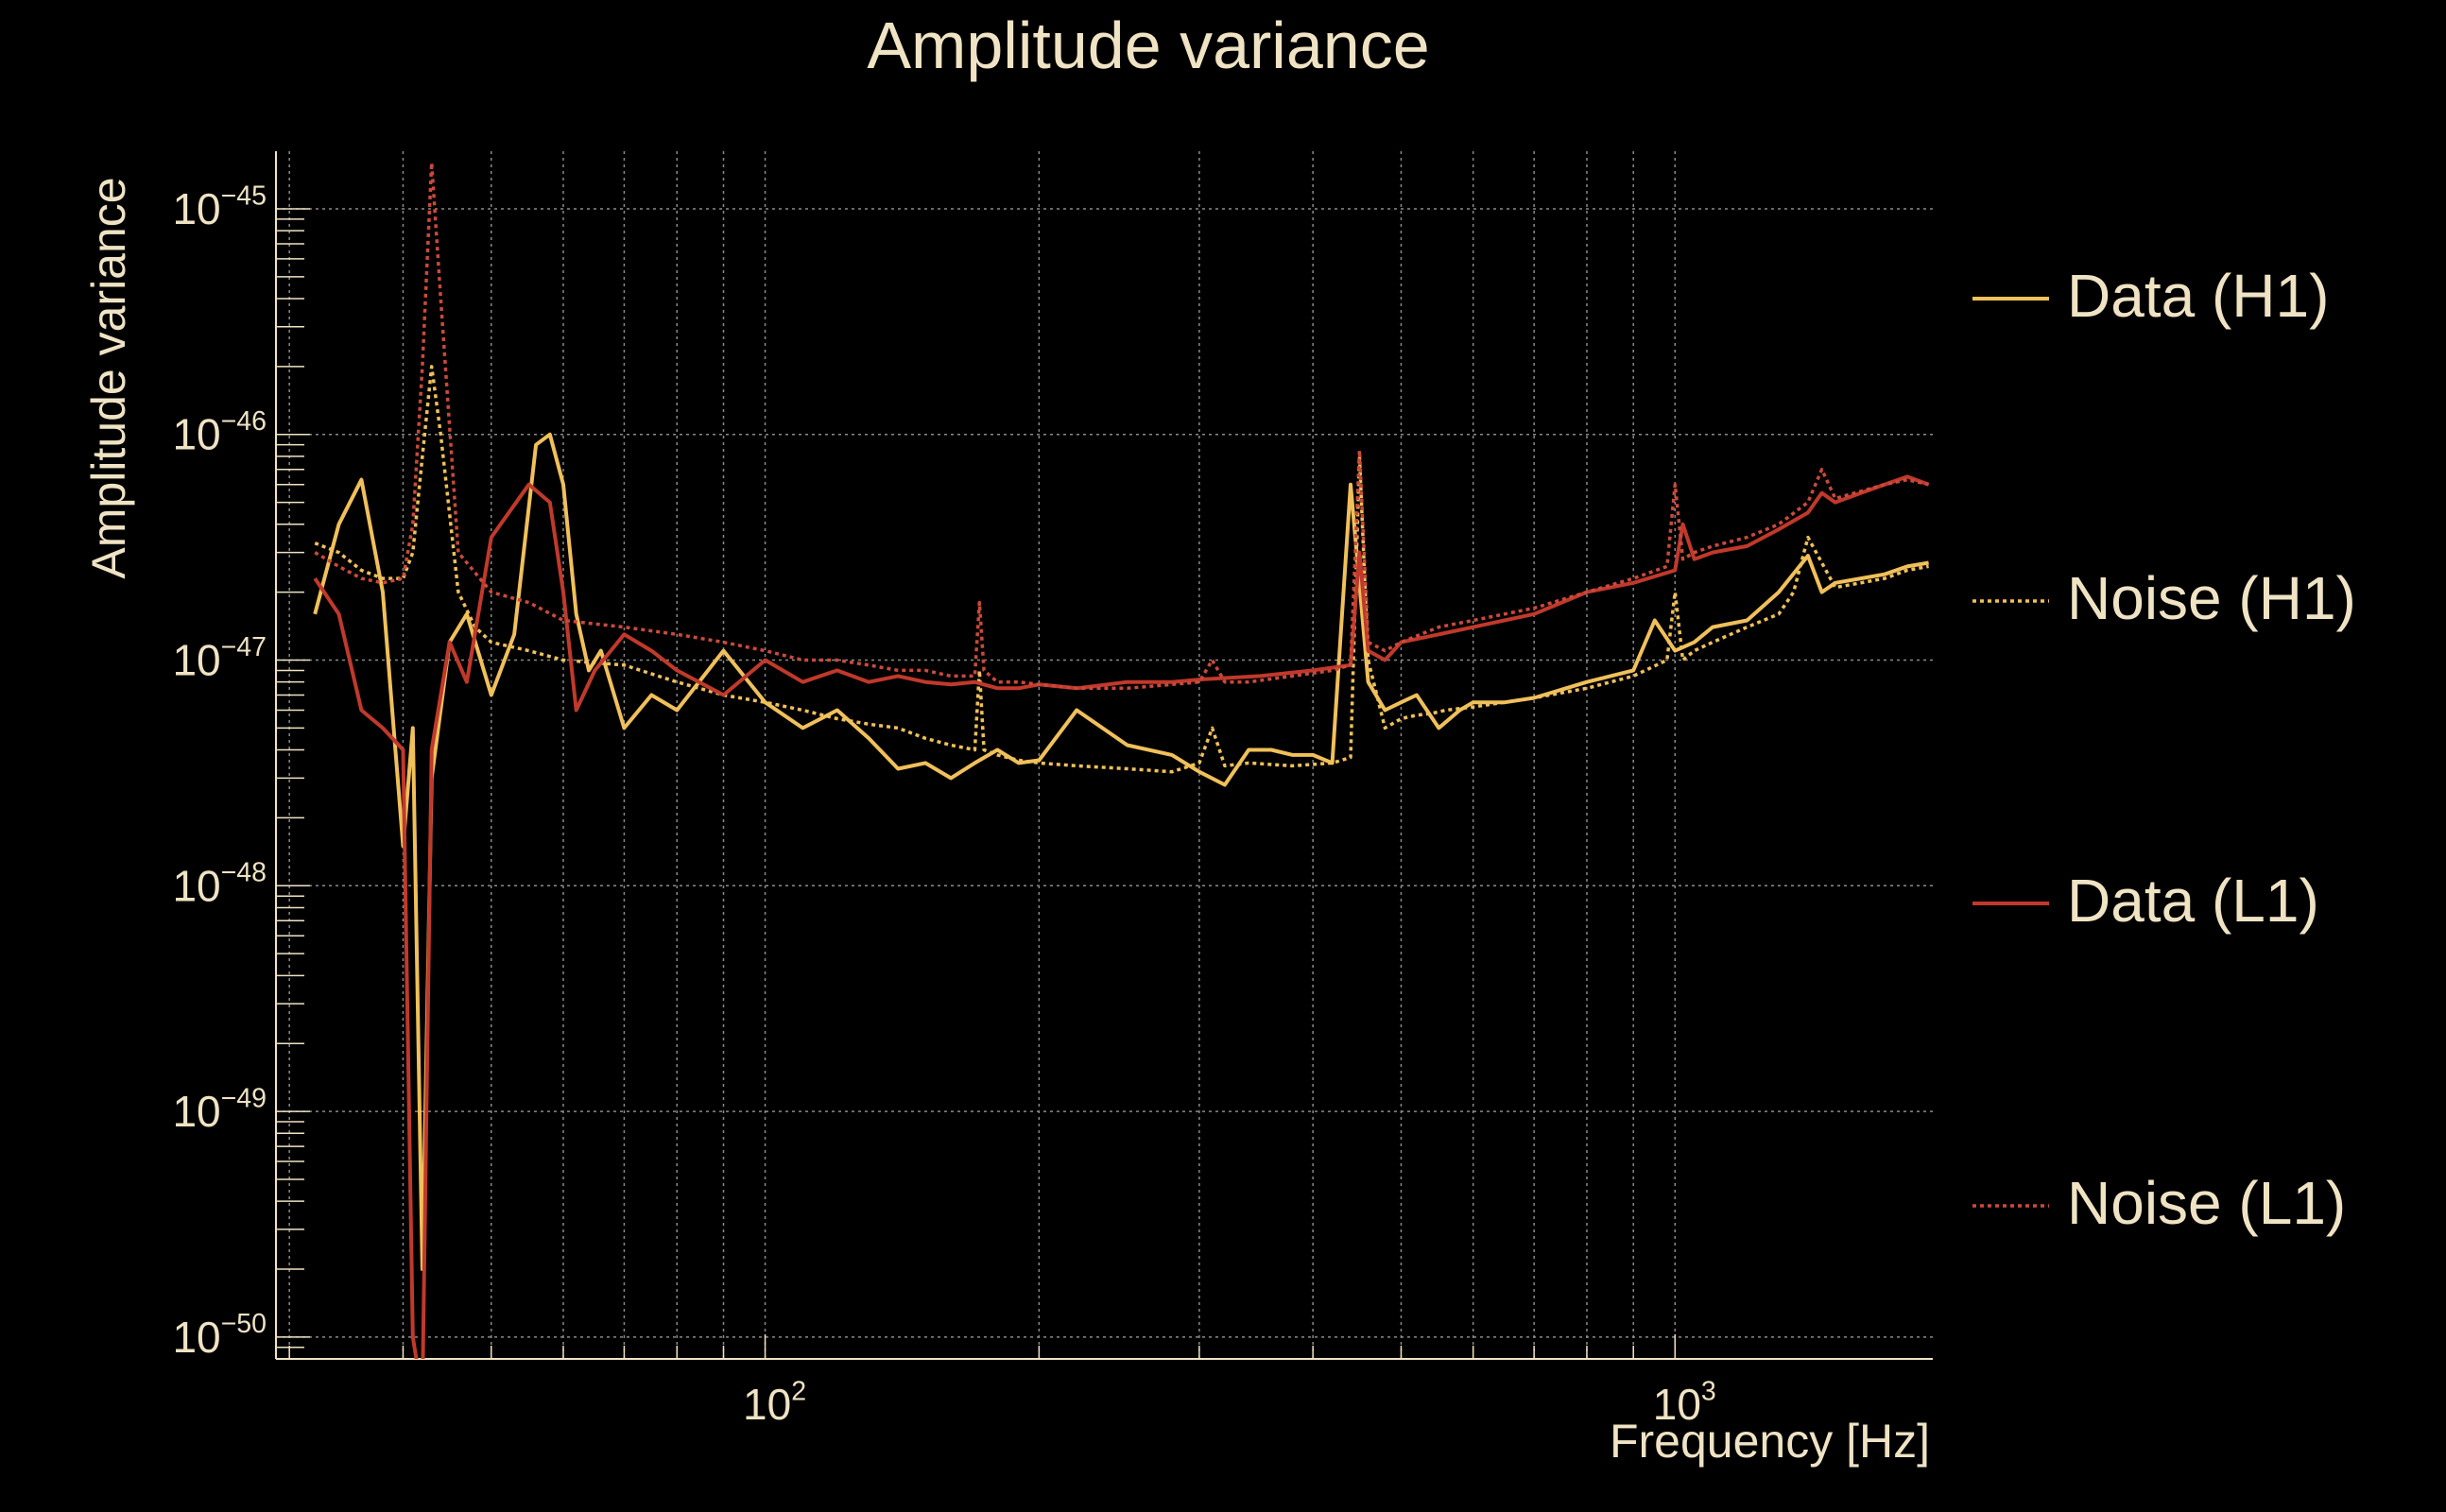  What do you see at coordinates (1148, 45) in the screenshot?
I see `chart-title: Amplitude variance` at bounding box center [1148, 45].